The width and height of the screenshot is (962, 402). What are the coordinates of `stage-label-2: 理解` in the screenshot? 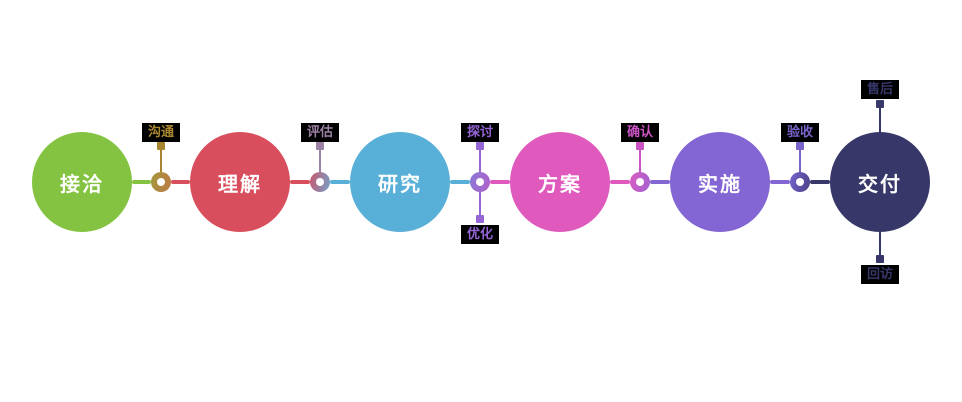 It's located at (240, 183).